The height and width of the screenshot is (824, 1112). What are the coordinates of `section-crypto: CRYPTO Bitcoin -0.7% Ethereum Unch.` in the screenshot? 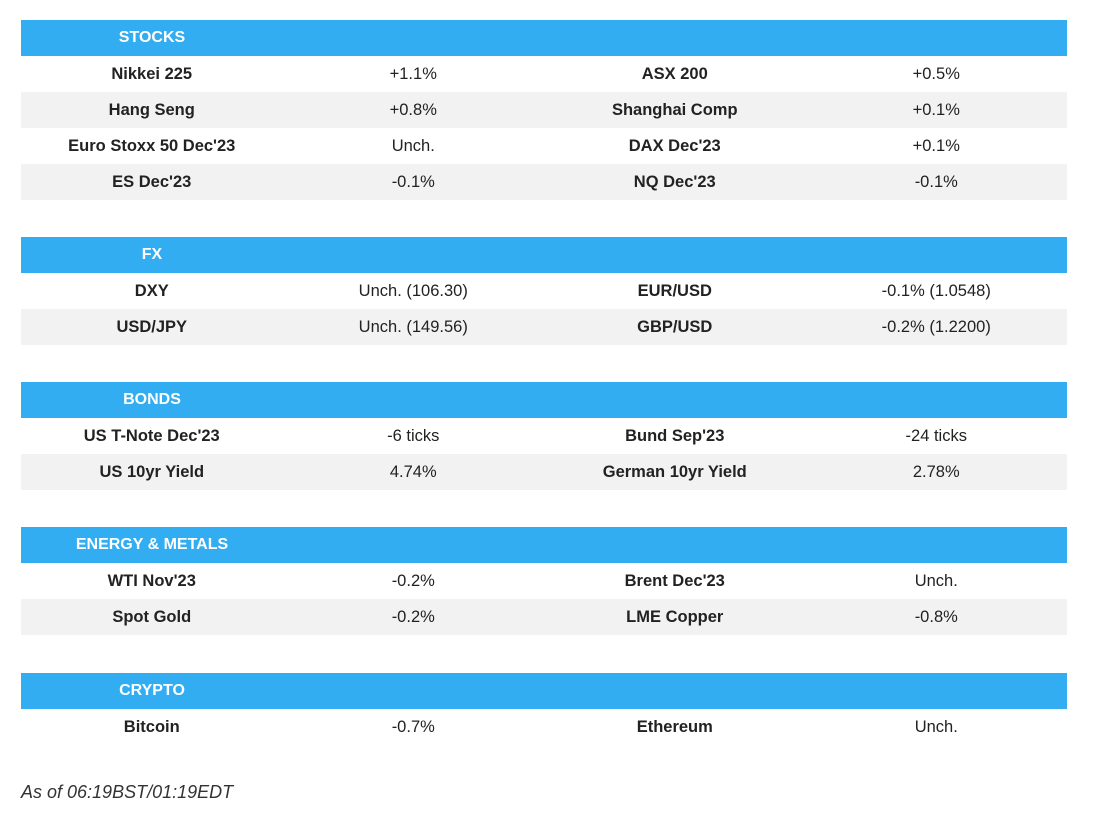 It's located at (544, 709).